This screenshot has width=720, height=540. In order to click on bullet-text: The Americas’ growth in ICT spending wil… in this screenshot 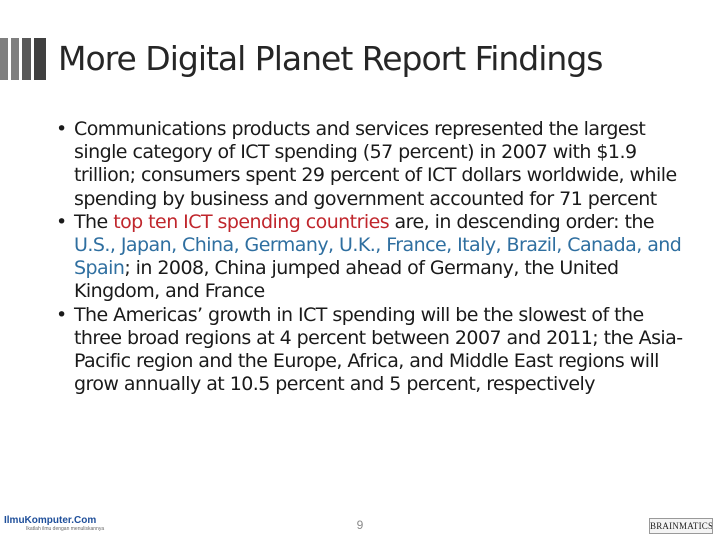, I will do `click(378, 349)`.